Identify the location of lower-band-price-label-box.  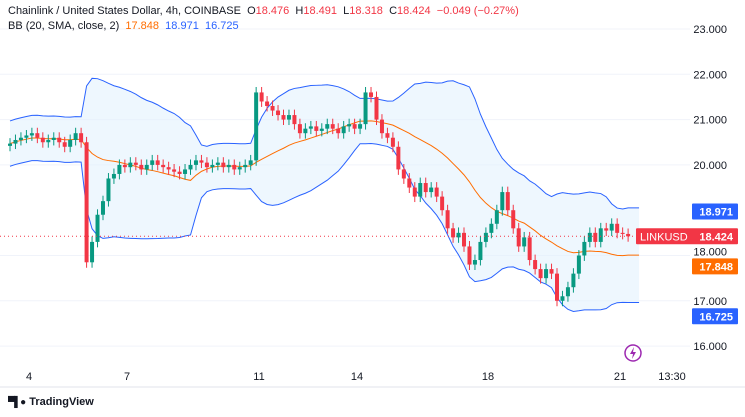
(715, 316).